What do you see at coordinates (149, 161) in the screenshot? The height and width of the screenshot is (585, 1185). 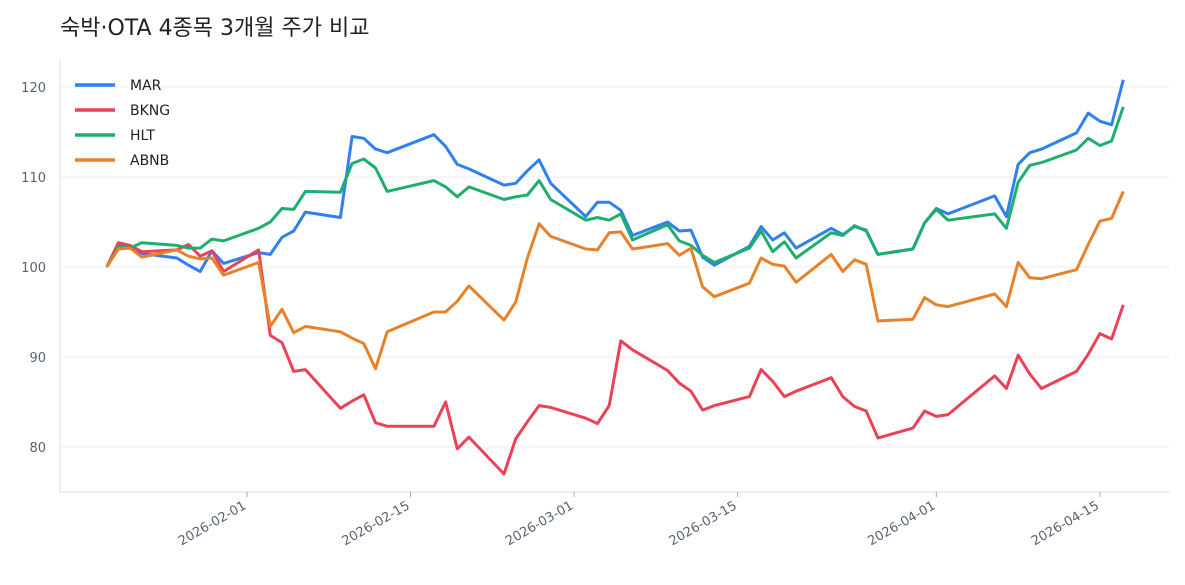 I see `legend-label: ABNB` at bounding box center [149, 161].